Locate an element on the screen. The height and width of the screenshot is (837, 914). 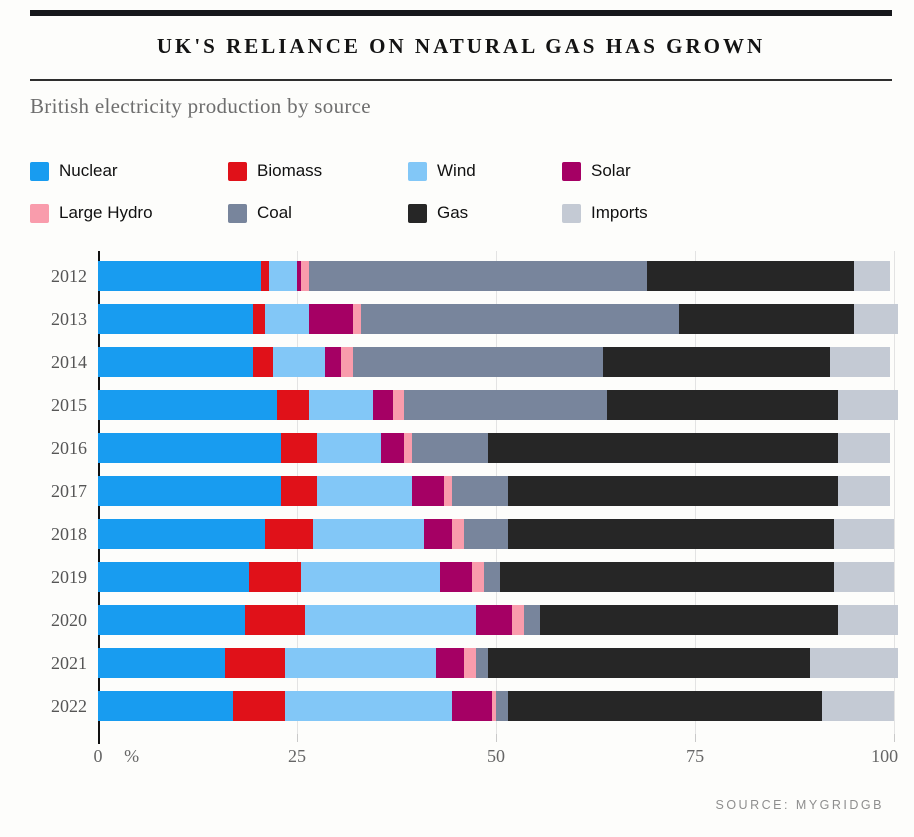
segment-coal-2014 is located at coordinates (478, 362).